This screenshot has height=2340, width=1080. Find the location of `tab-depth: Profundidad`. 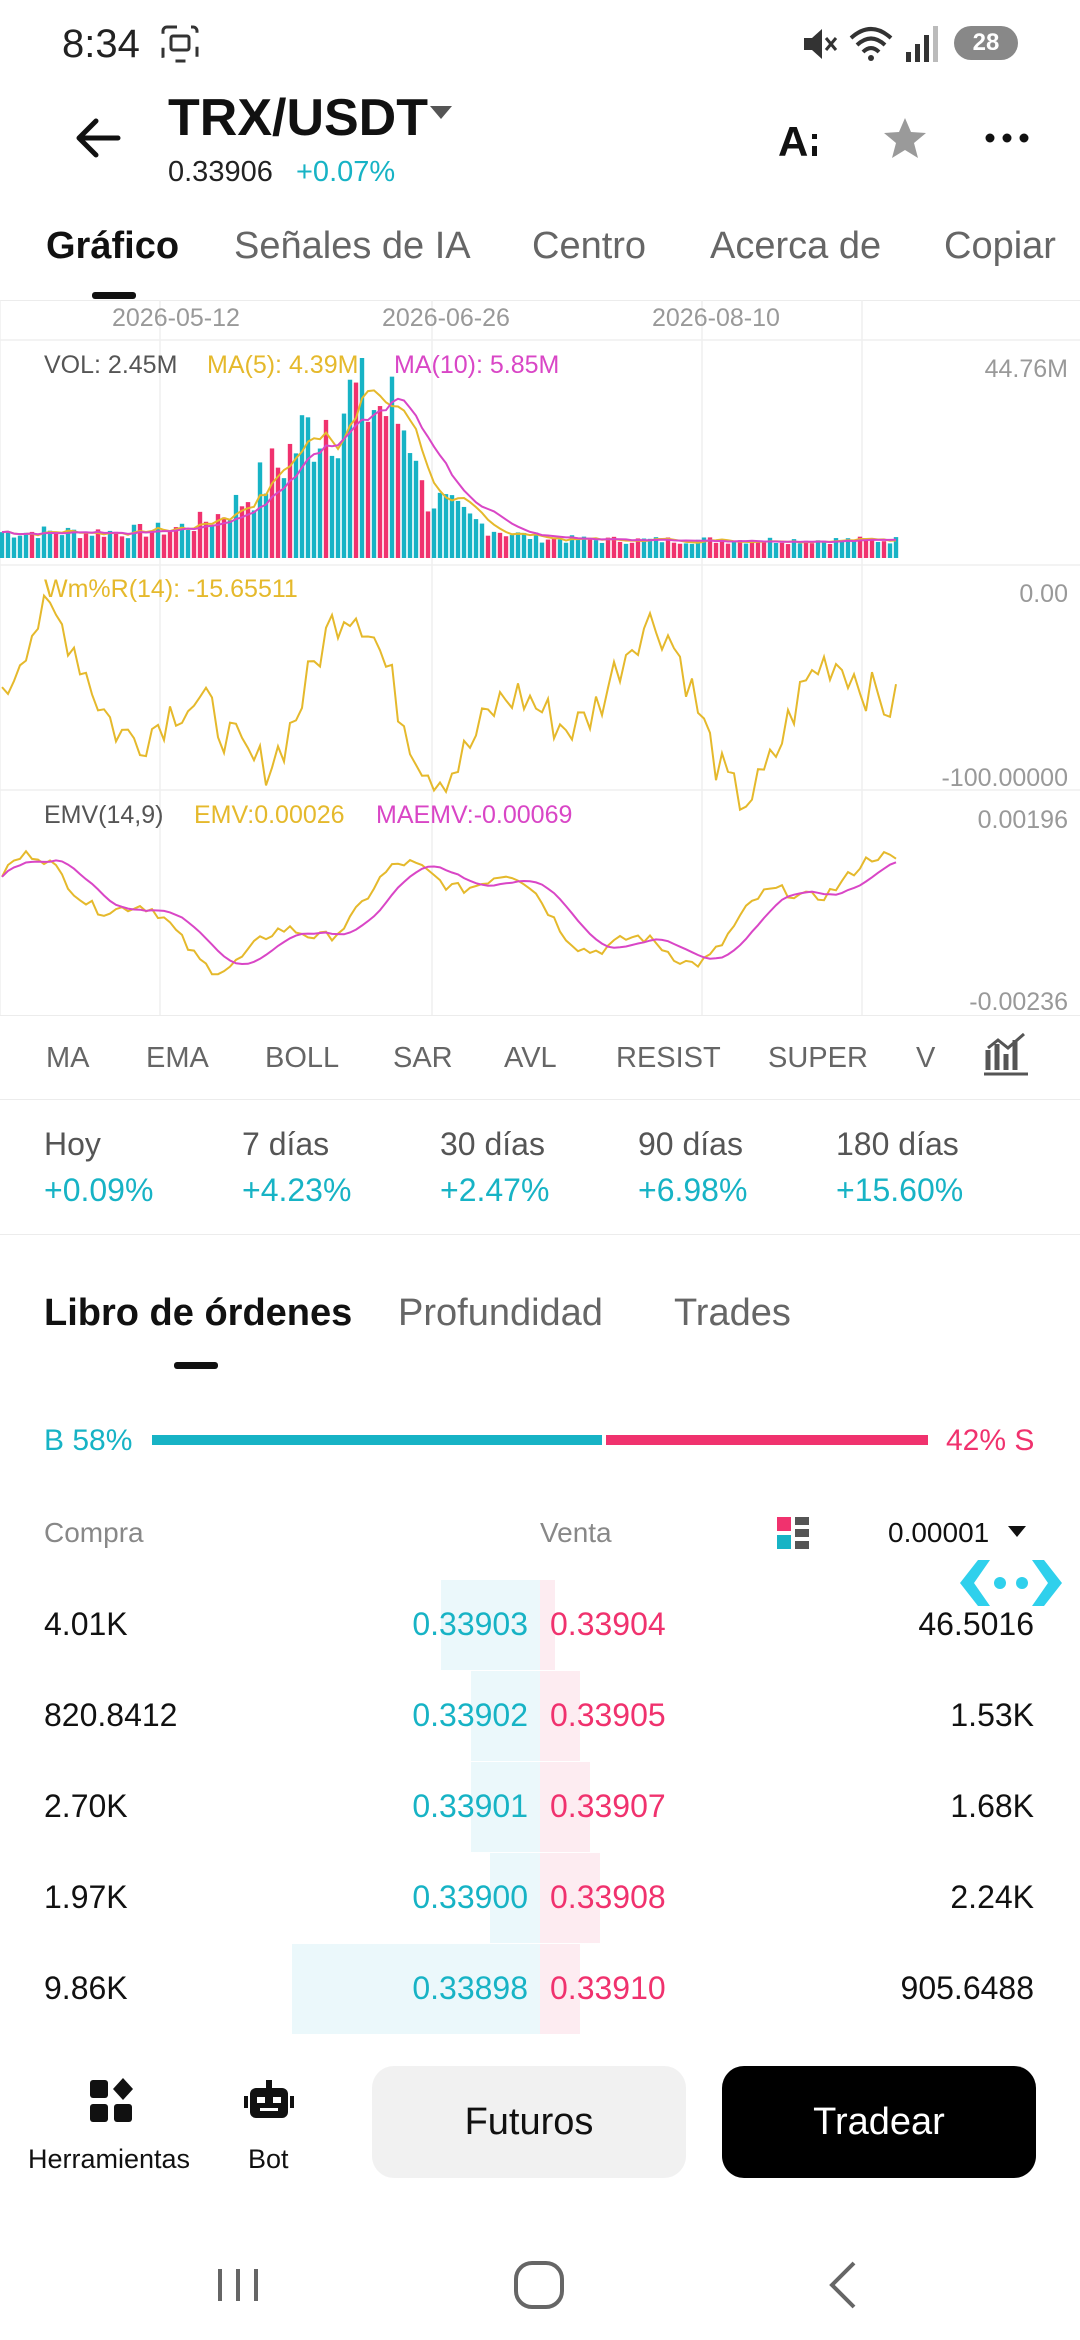

tab-depth: Profundidad is located at coordinates (500, 1313).